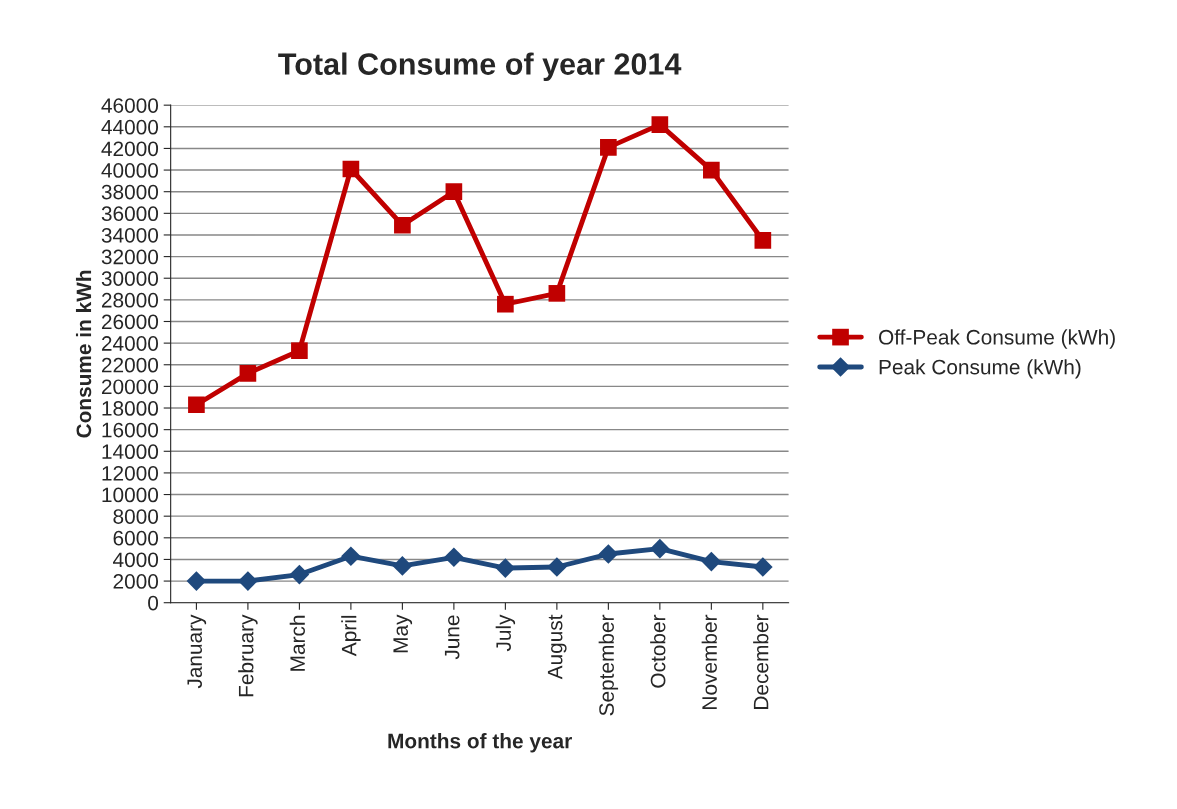 The width and height of the screenshot is (1177, 809). Describe the element at coordinates (83, 354) in the screenshot. I see `y-axis-title: Consume in kWh` at that location.